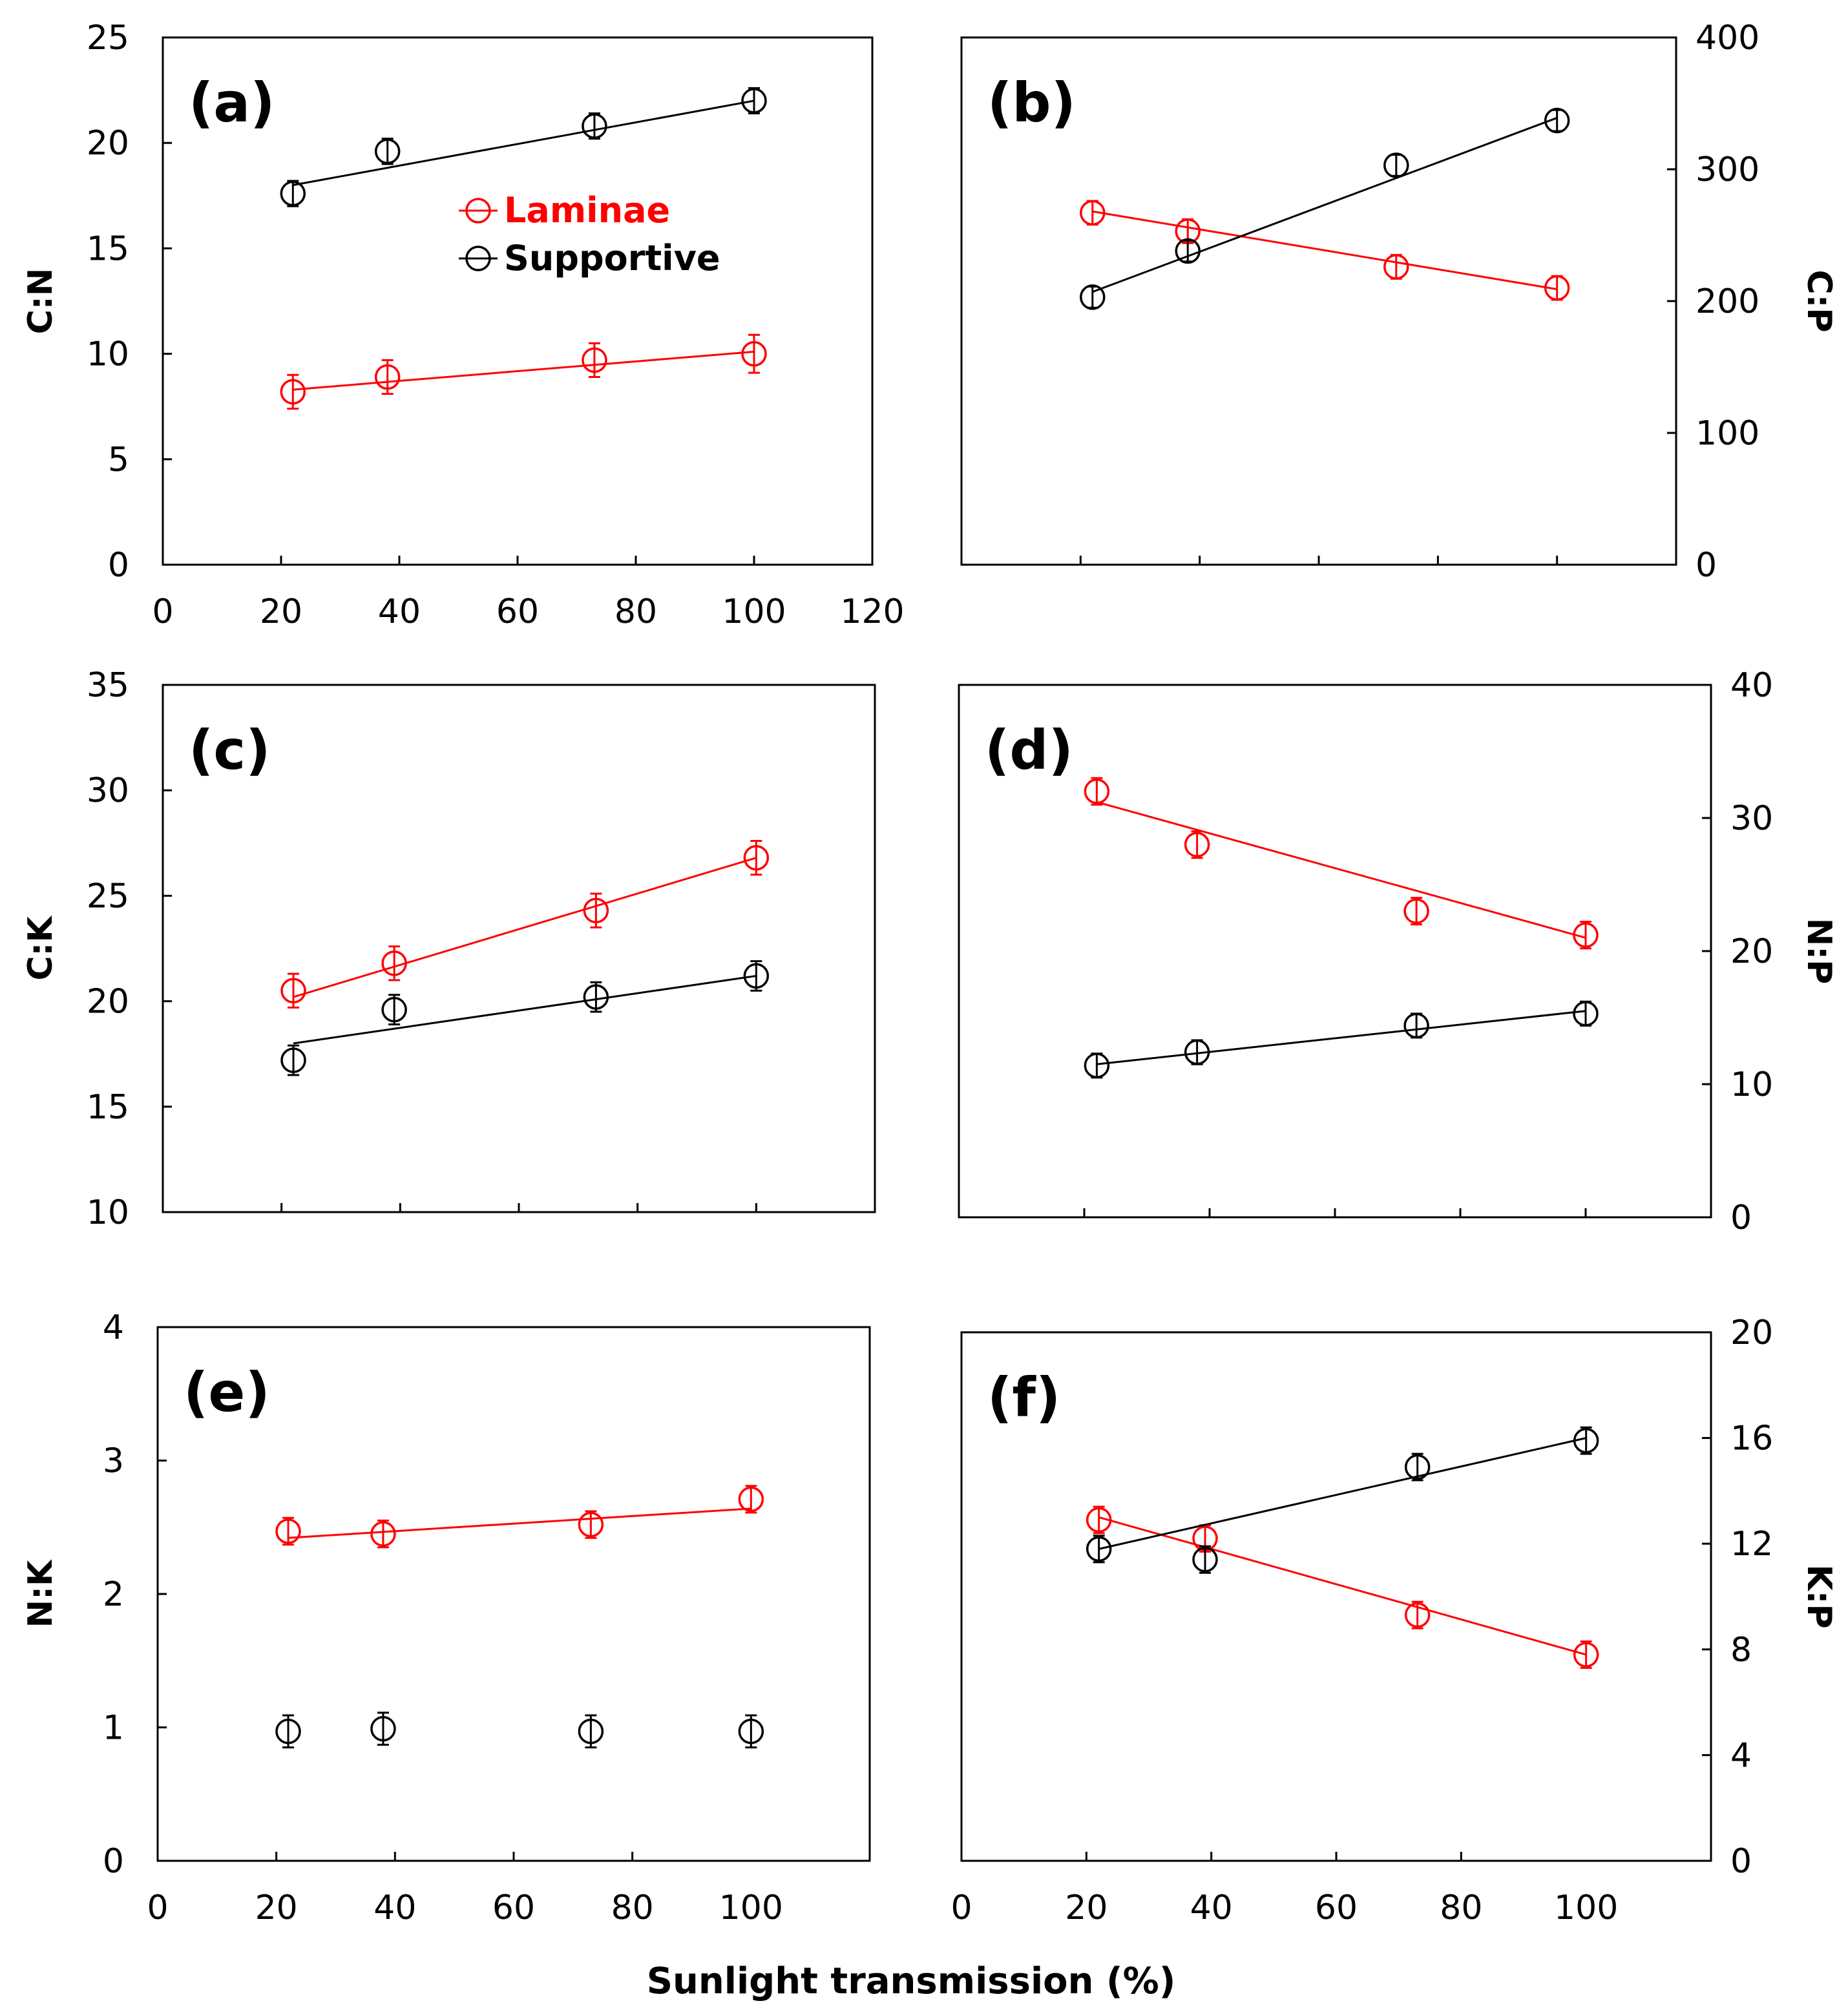 The width and height of the screenshot is (1848, 2012). Describe the element at coordinates (1728, 301) in the screenshot. I see `y-tick-label: 200` at that location.